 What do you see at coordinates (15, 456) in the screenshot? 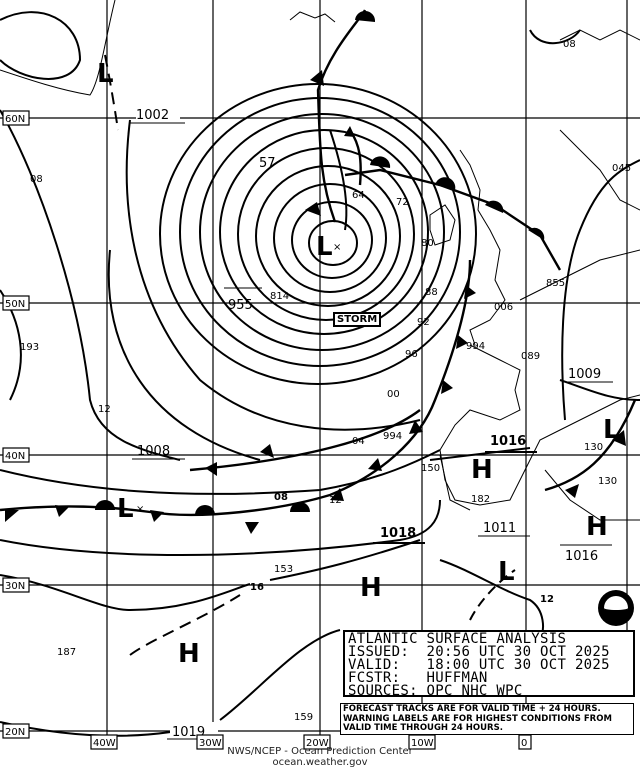
I see `svg-text: 40N` at bounding box center [15, 456].